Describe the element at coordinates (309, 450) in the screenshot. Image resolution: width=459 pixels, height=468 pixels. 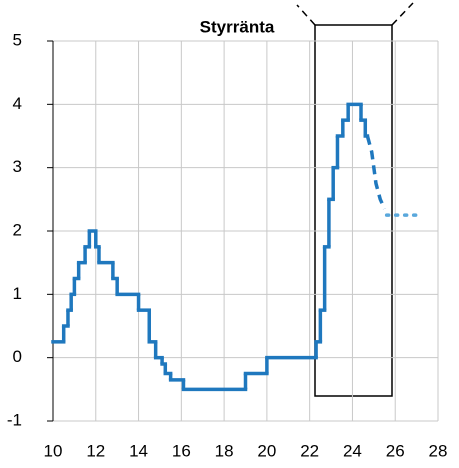
I see `x-tick-label: 22` at that location.